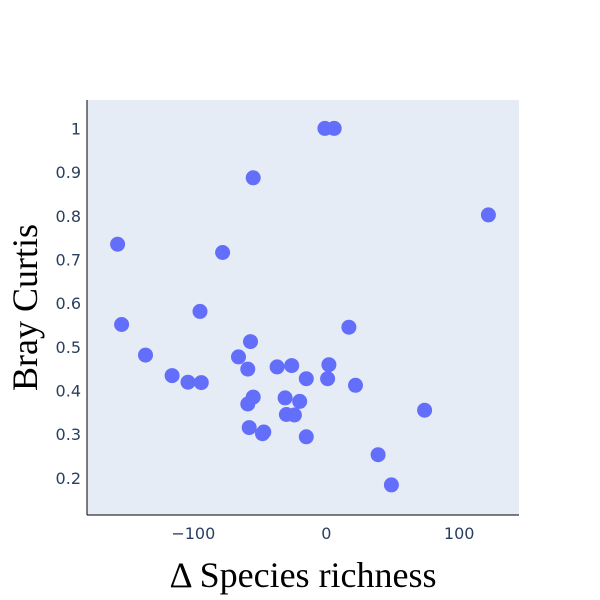  What do you see at coordinates (459, 533) in the screenshot?
I see `x-tick-label: 100` at bounding box center [459, 533].